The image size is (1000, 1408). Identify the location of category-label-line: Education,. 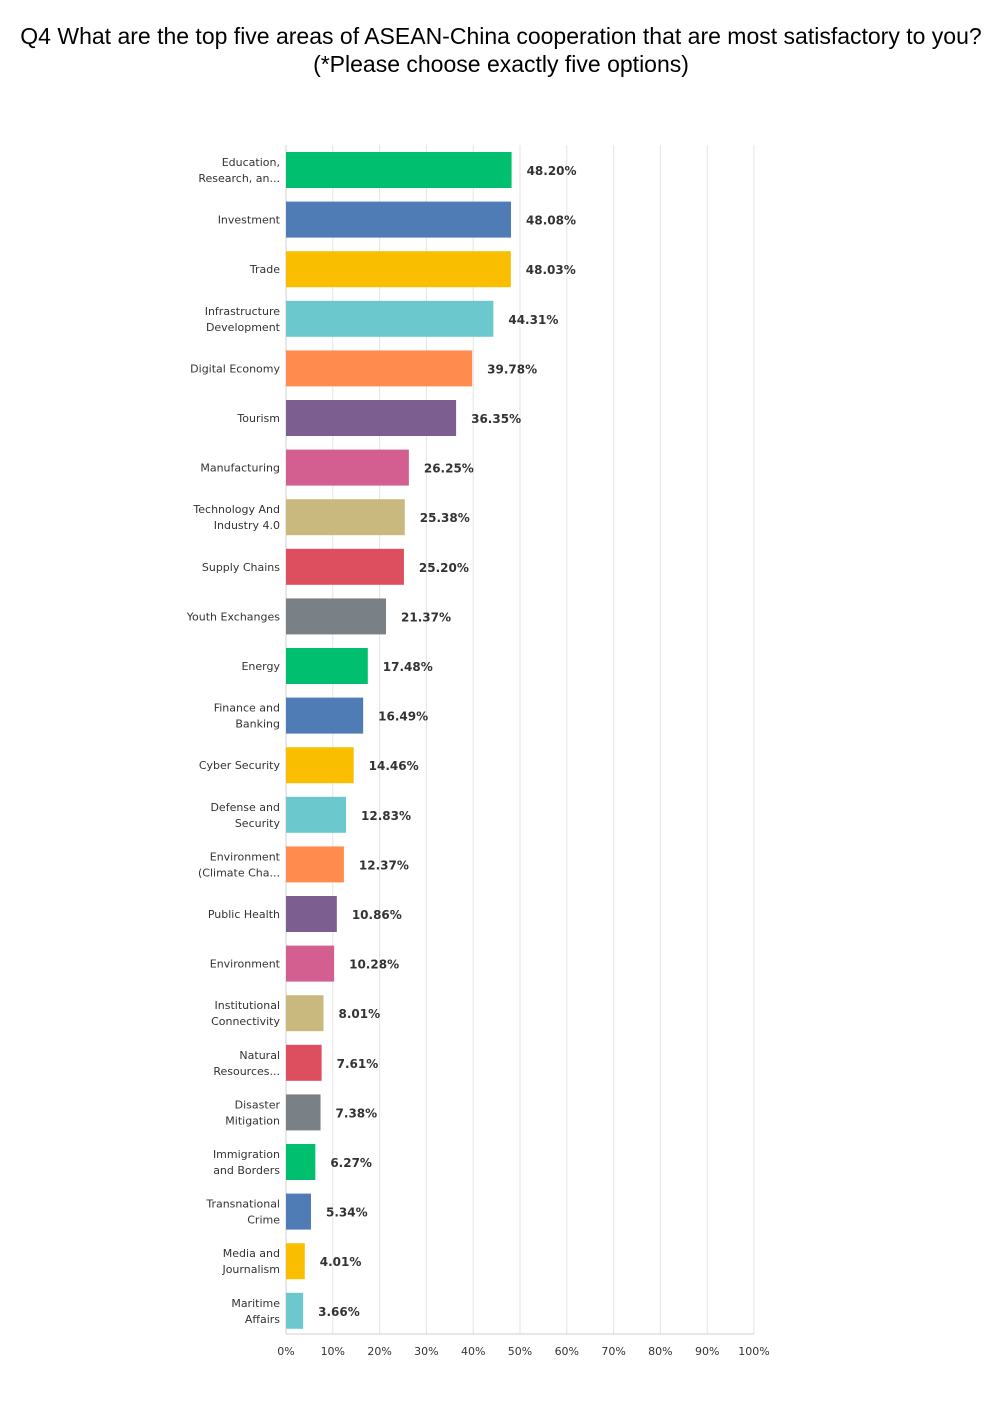
(251, 162).